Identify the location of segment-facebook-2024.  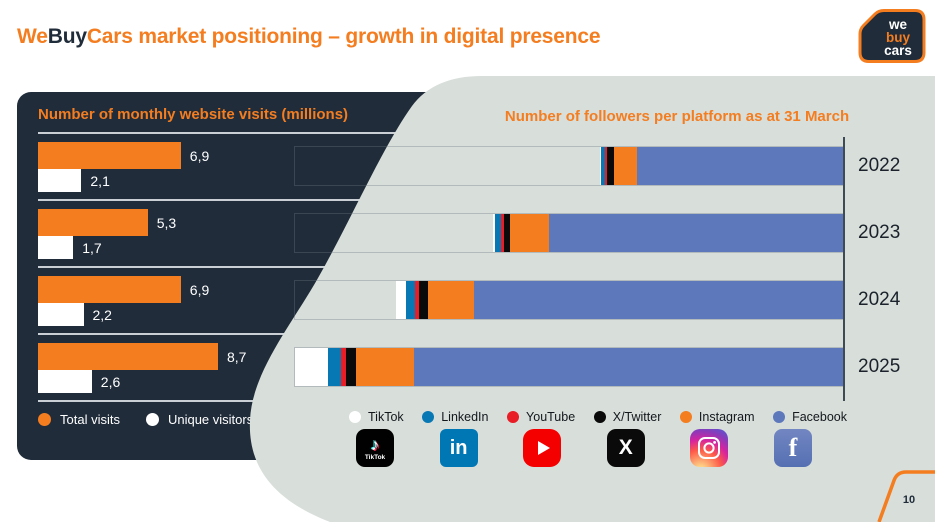
(658, 300).